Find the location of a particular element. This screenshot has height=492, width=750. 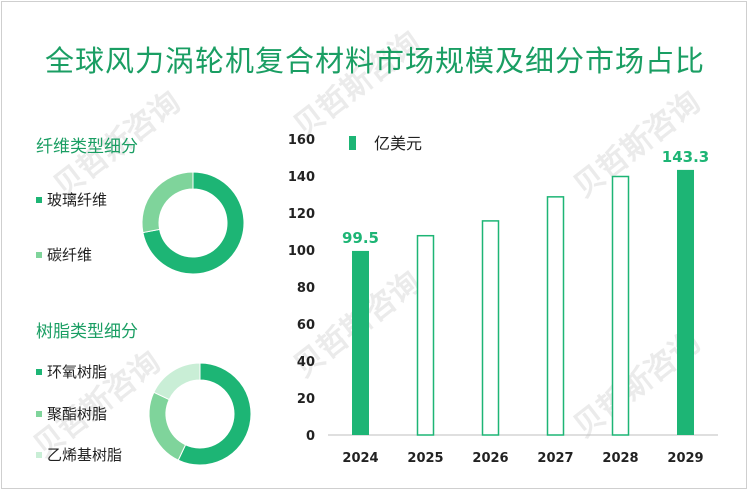

legend-label: 玻璃纤维 is located at coordinates (77, 200).